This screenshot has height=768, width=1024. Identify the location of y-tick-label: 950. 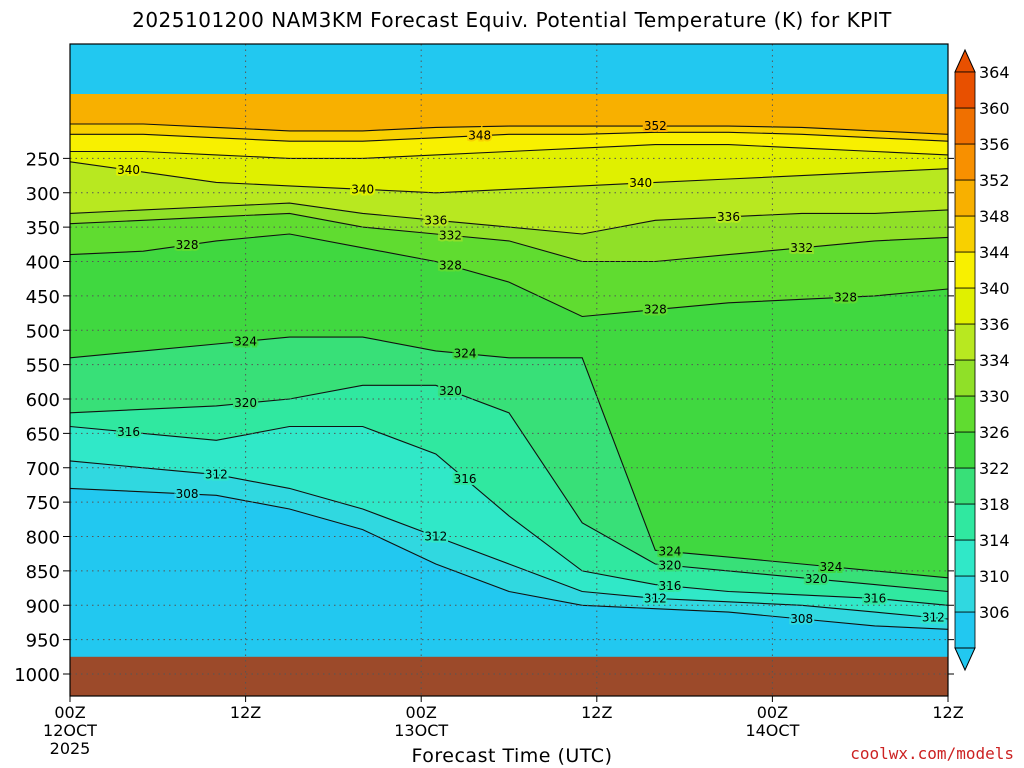
(43, 641).